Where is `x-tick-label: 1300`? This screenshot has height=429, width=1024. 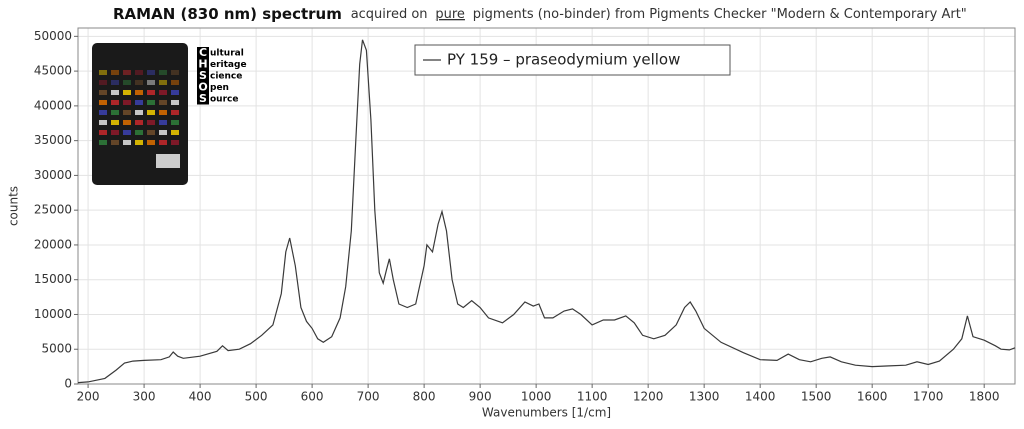 x-tick-label: 1300 is located at coordinates (704, 397).